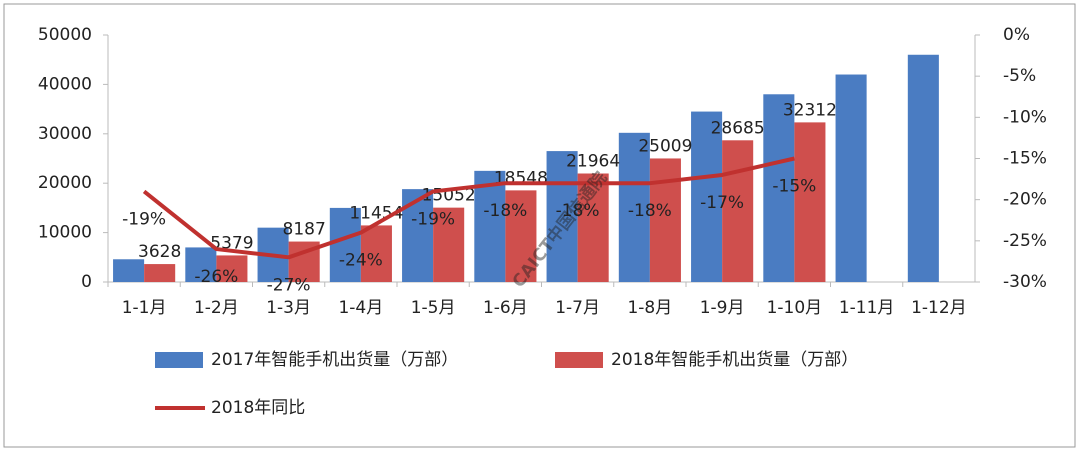 The image size is (1080, 452). I want to click on y2-tick-label: -15%, so click(1025, 159).